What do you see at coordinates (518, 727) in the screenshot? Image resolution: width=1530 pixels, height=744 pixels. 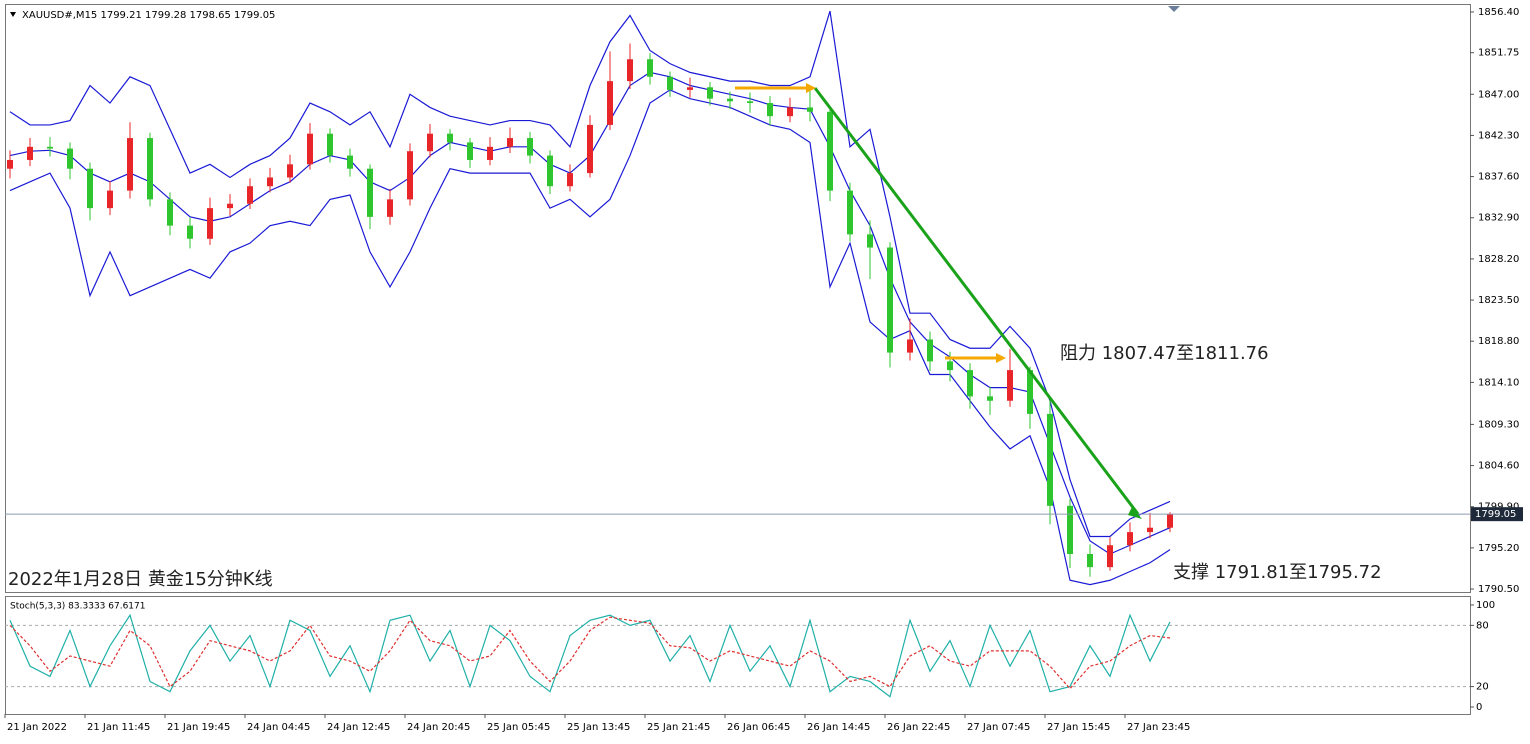 I see `x-tick-label: 25 Jan 05:45` at bounding box center [518, 727].